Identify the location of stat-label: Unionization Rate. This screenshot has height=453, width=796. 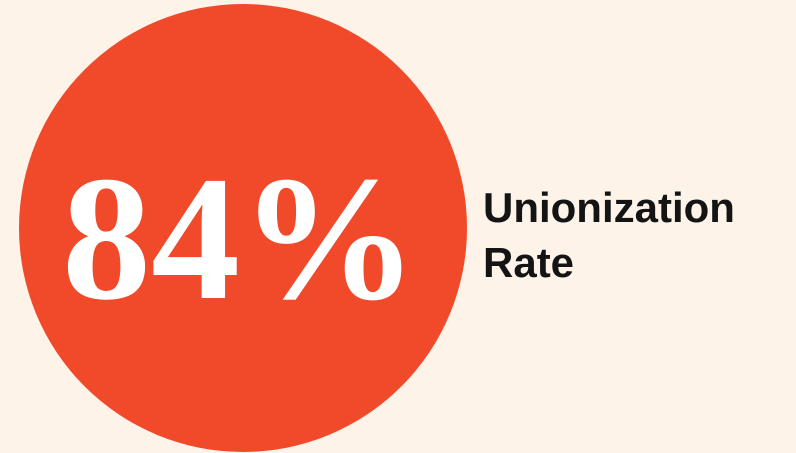
(609, 235).